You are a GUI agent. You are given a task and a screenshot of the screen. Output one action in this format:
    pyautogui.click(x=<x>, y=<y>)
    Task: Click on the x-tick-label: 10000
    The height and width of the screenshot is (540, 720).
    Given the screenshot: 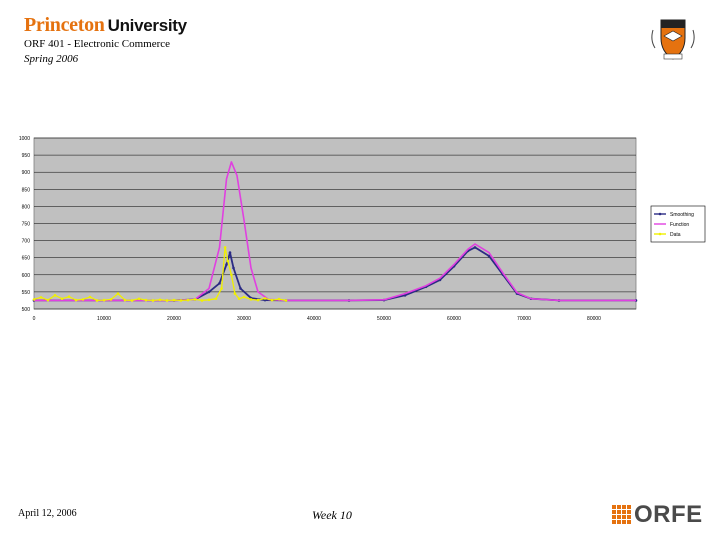 What is the action you would take?
    pyautogui.click(x=104, y=319)
    